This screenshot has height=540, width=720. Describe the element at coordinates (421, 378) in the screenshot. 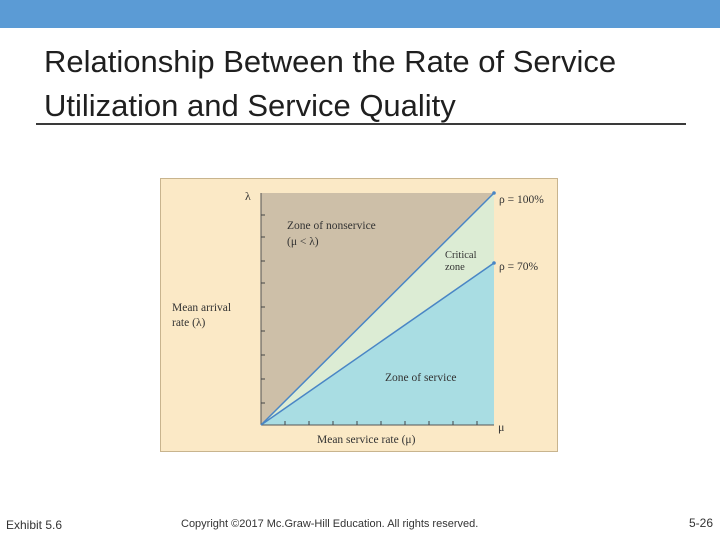

I see `service-zone-label: Zone of service` at that location.